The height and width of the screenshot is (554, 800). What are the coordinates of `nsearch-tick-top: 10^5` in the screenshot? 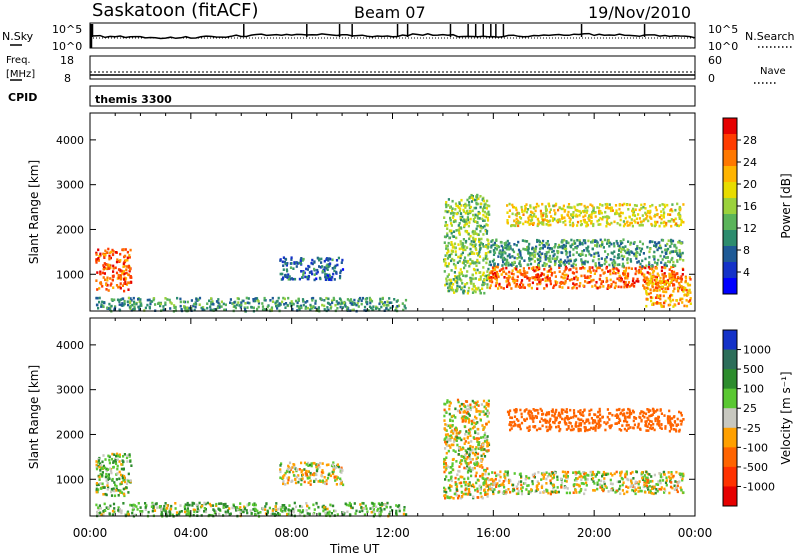 It's located at (723, 29).